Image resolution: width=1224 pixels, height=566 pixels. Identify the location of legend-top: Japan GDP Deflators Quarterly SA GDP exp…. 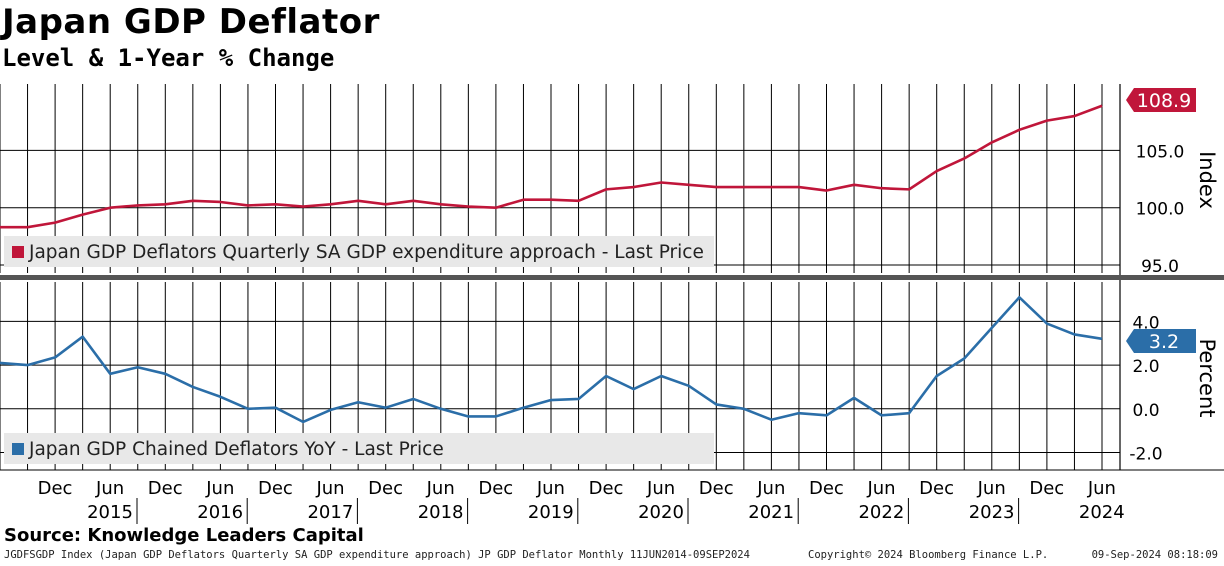
(359, 251).